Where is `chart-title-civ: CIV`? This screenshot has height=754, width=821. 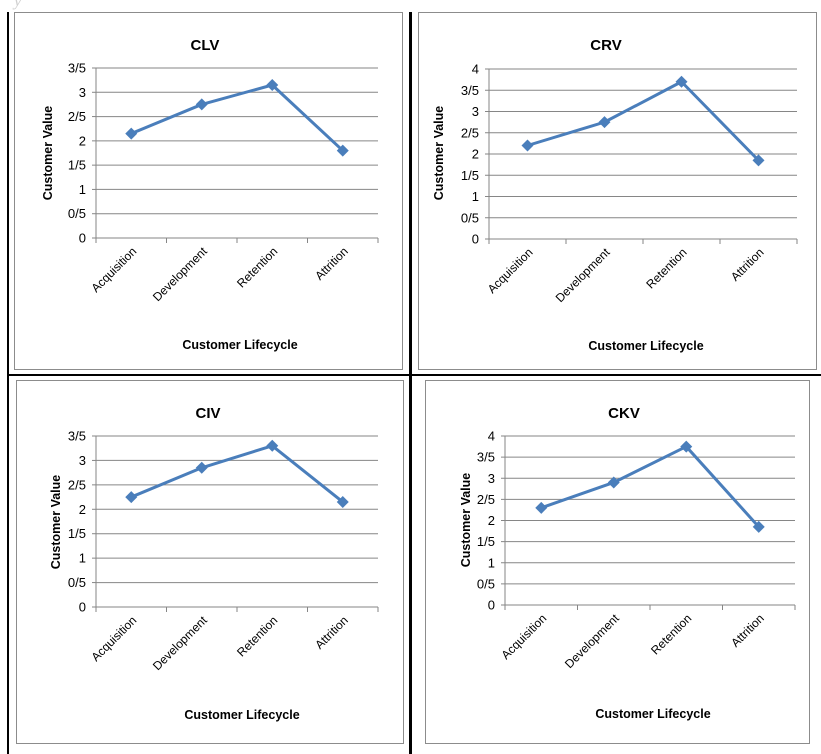
chart-title-civ: CIV is located at coordinates (207, 413).